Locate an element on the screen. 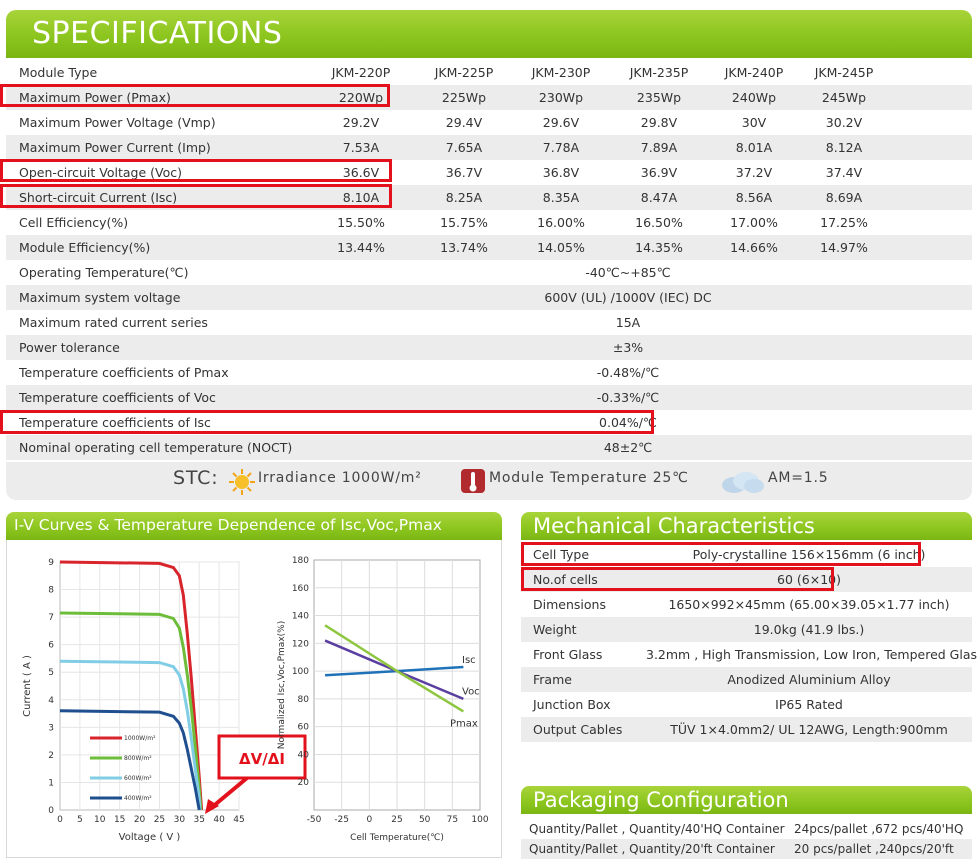 The image size is (977, 864). y-tick-label: 6 is located at coordinates (51, 646).